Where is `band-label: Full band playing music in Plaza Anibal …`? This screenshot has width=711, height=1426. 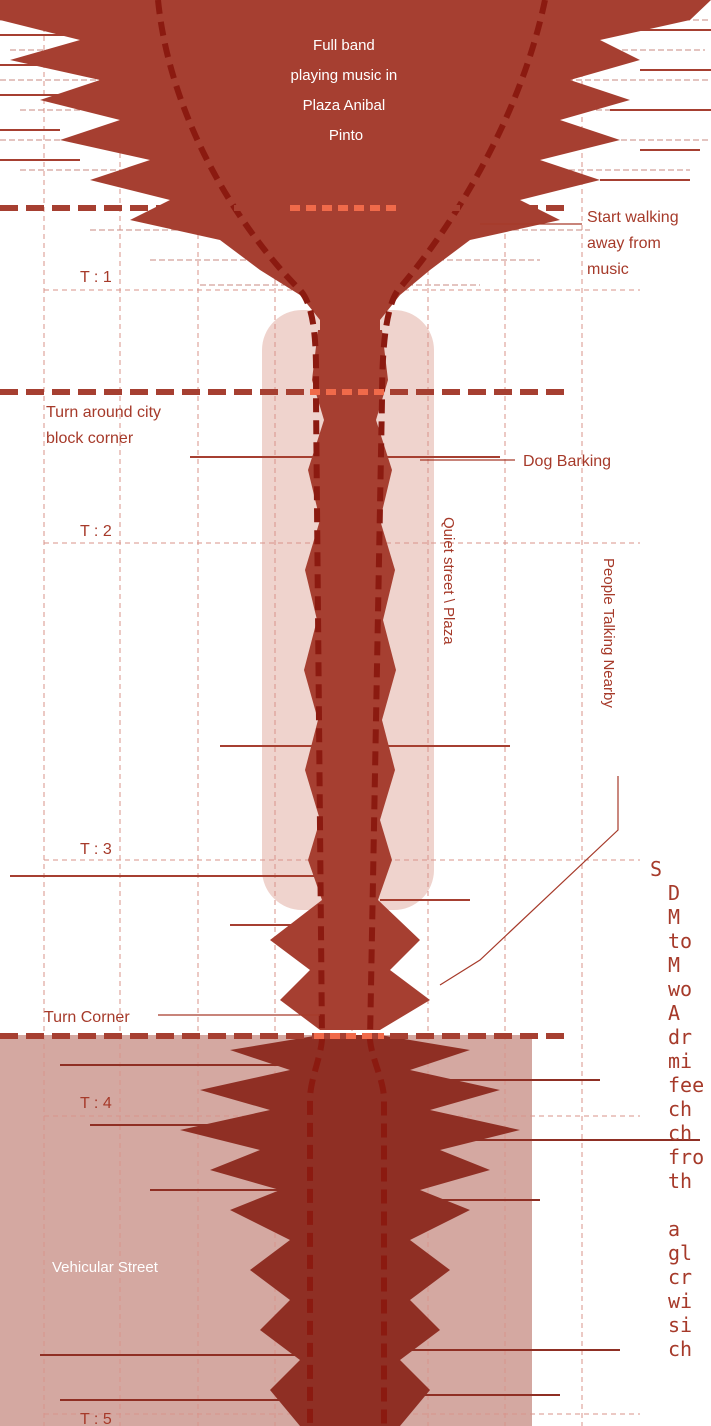
band-label: Full band playing music in Plaza Anibal … is located at coordinates (346, 90).